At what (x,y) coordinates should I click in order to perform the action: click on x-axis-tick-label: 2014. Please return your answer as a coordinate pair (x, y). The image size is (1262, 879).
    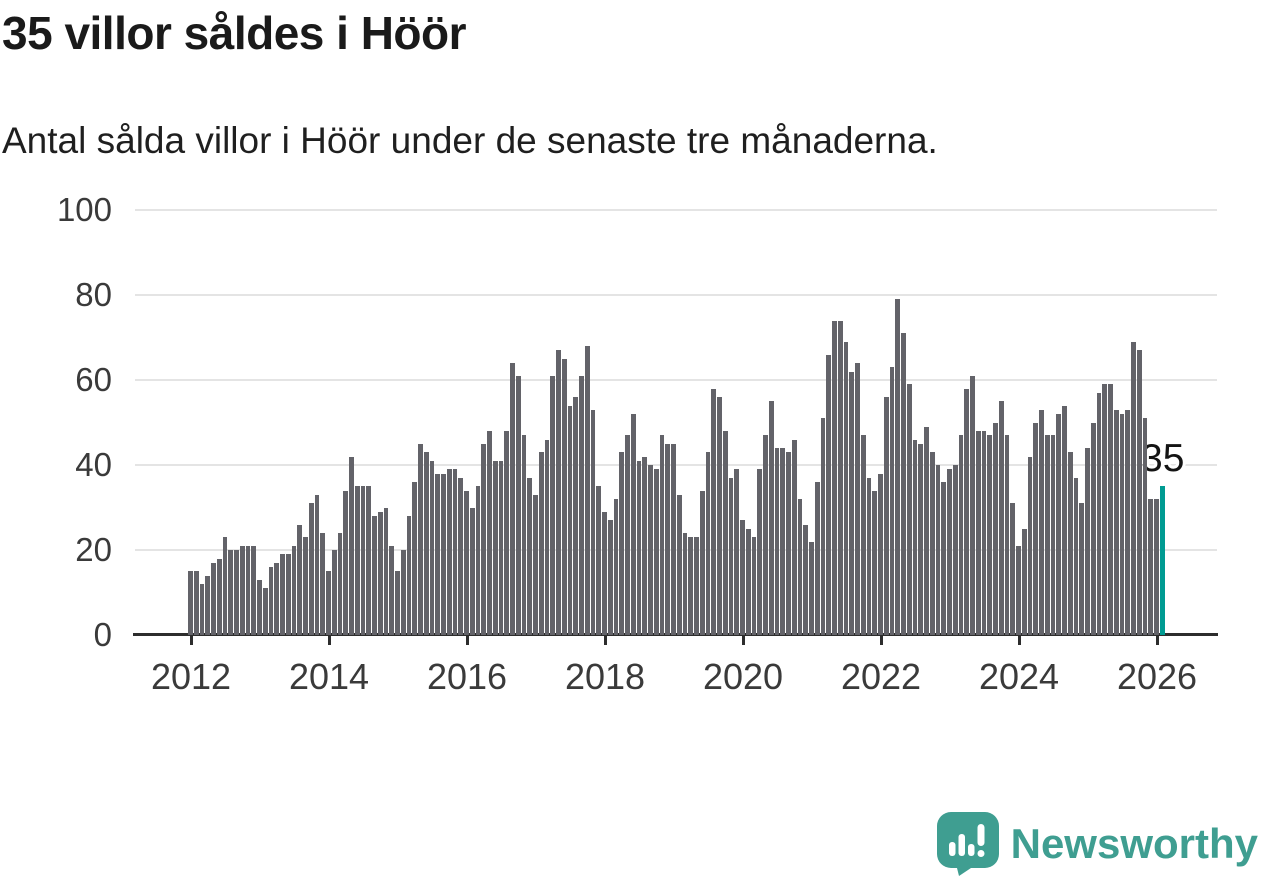
    Looking at the image, I should click on (329, 676).